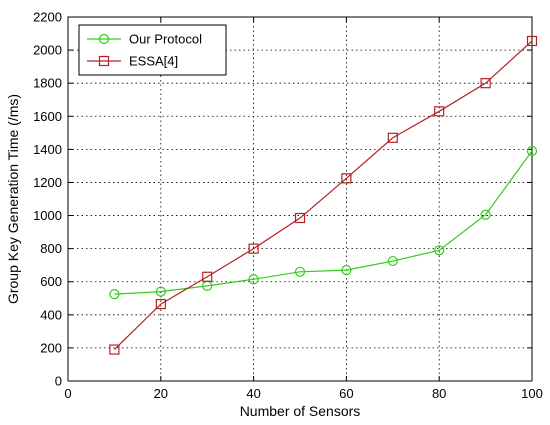 The image size is (550, 425). What do you see at coordinates (67, 393) in the screenshot?
I see `x-tick-label: 0` at bounding box center [67, 393].